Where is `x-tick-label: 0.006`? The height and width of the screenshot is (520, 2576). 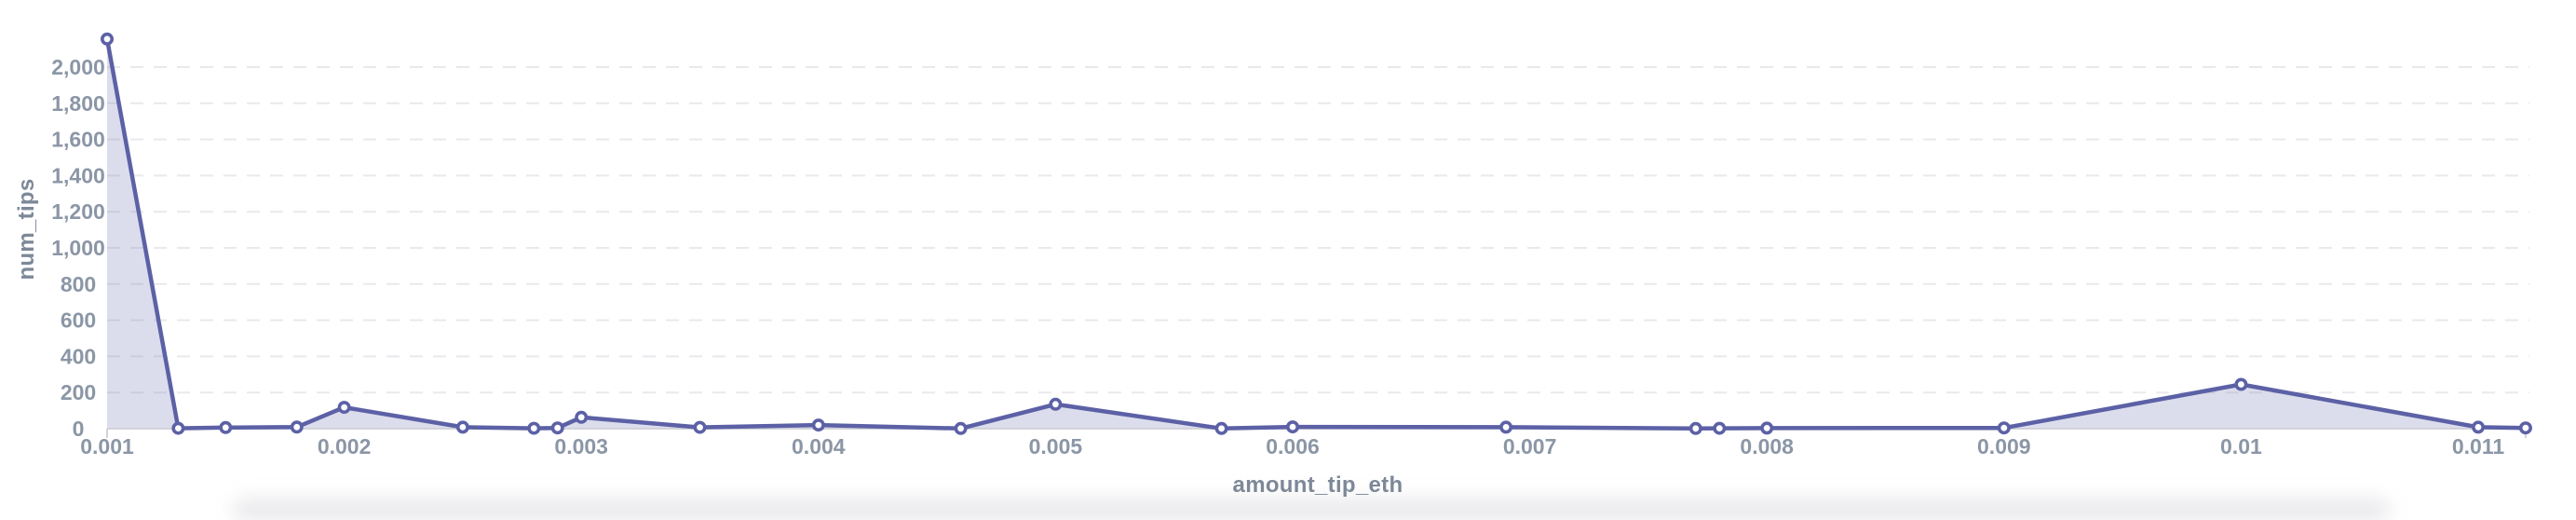
x-tick-label: 0.006 is located at coordinates (1293, 446).